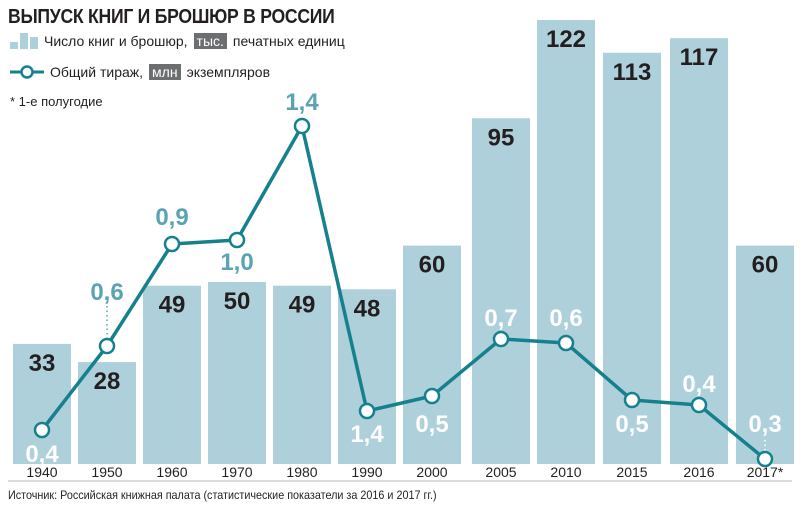 The height and width of the screenshot is (509, 800). What do you see at coordinates (367, 308) in the screenshot?
I see `bar-value-label: 48` at bounding box center [367, 308].